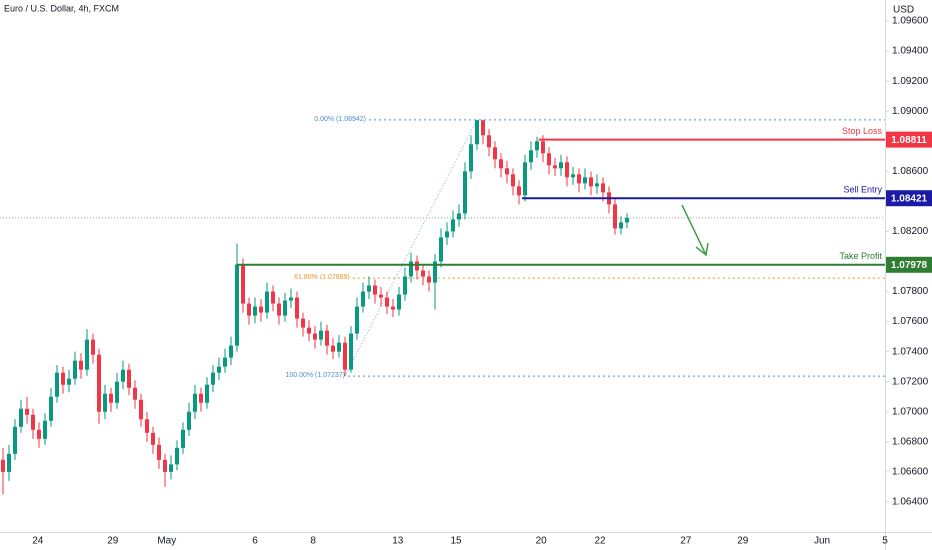  What do you see at coordinates (910, 351) in the screenshot?
I see `y-tick-label: 1.07400` at bounding box center [910, 351].